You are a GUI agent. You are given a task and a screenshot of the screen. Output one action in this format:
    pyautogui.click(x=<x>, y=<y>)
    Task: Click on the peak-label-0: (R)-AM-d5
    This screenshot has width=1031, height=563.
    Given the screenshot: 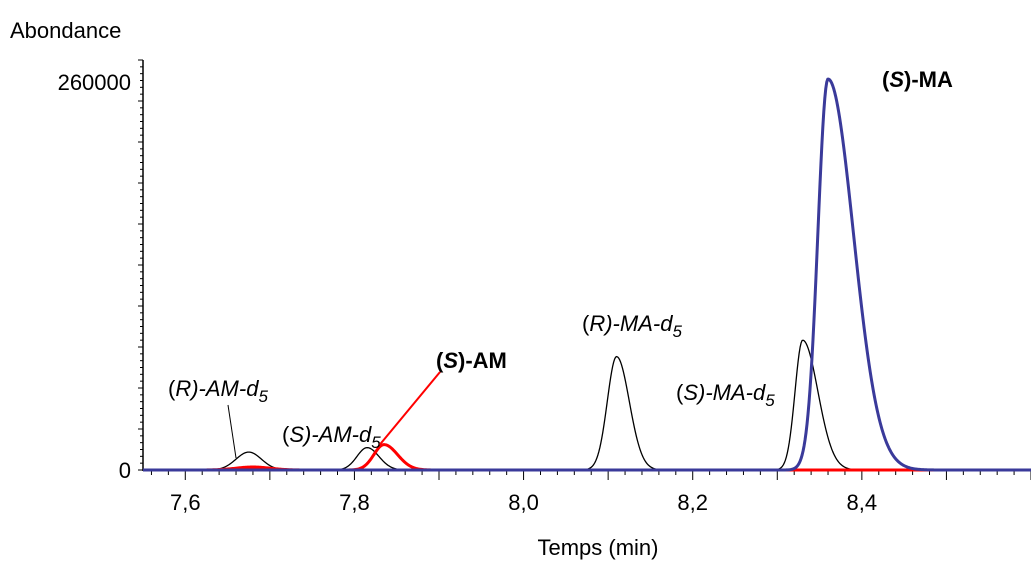 What is the action you would take?
    pyautogui.click(x=218, y=391)
    